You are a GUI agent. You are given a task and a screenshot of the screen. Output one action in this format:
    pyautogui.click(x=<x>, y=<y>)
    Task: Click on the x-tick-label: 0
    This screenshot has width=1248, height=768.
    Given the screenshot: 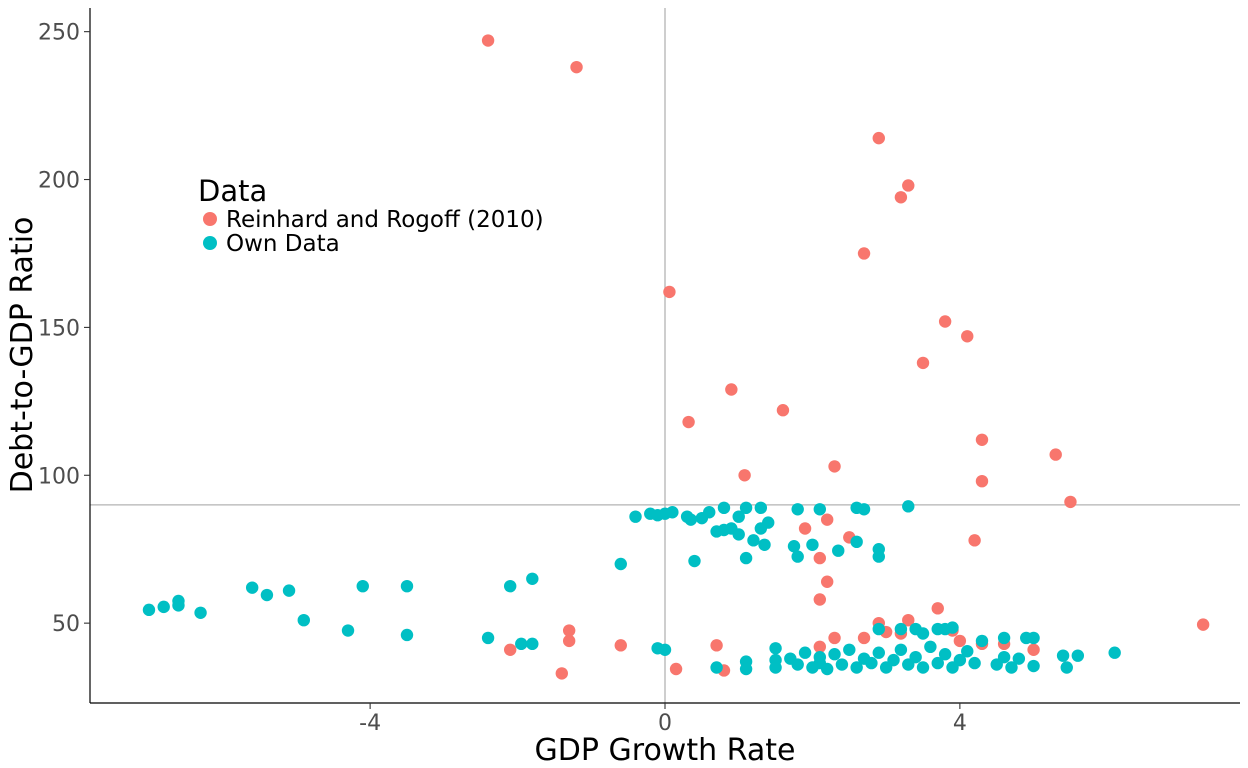 What is the action you would take?
    pyautogui.click(x=665, y=723)
    